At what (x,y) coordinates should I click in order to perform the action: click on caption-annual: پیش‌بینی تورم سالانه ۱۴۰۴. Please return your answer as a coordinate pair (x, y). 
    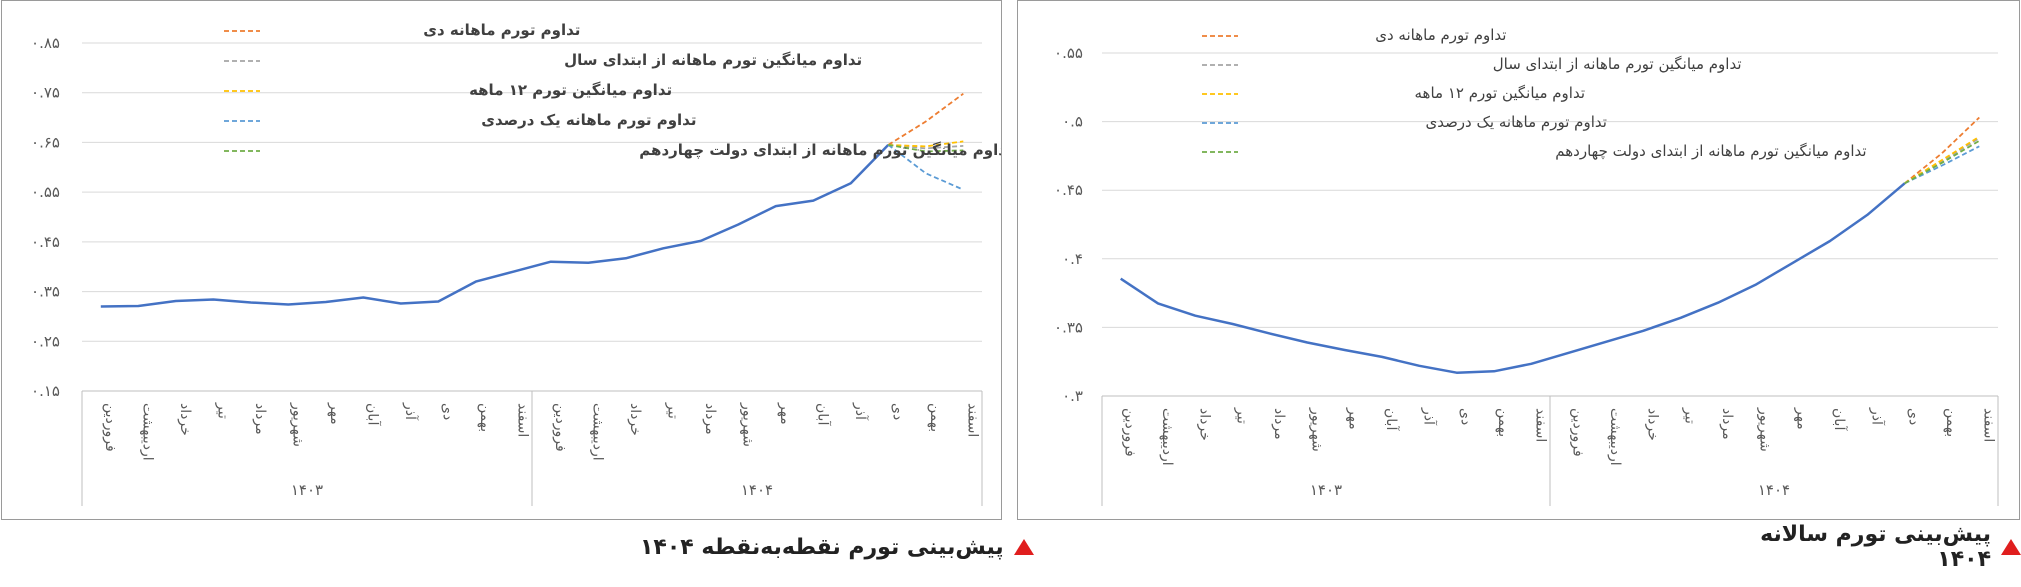
    Looking at the image, I should click on (1860, 547).